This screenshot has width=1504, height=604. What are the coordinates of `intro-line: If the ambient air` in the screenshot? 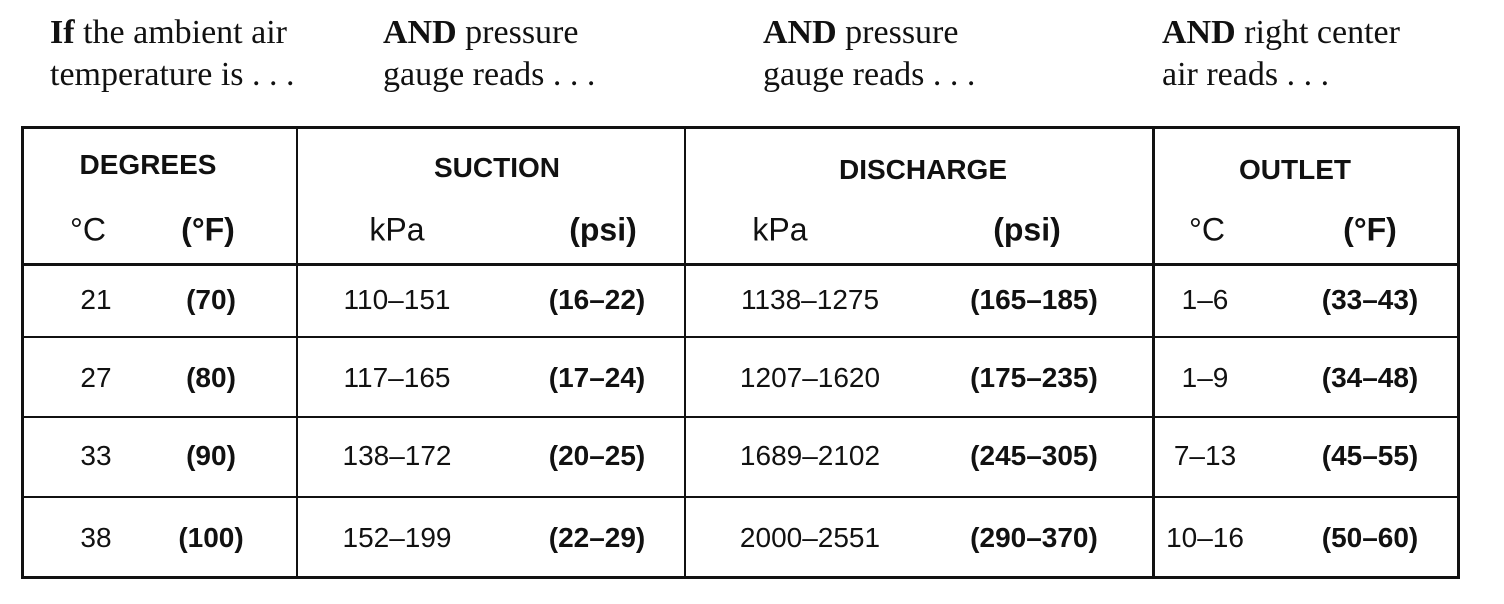 It's located at (172, 33).